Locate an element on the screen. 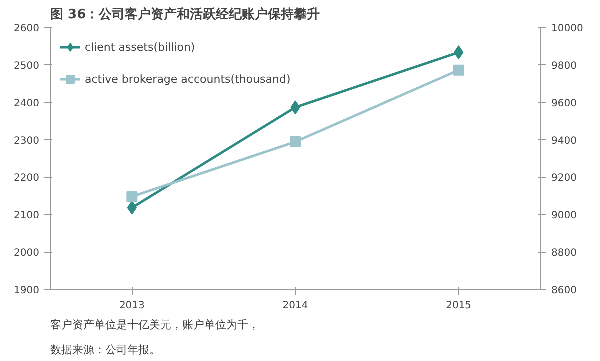 The width and height of the screenshot is (600, 361). y-tick-label: 1900 is located at coordinates (27, 291).